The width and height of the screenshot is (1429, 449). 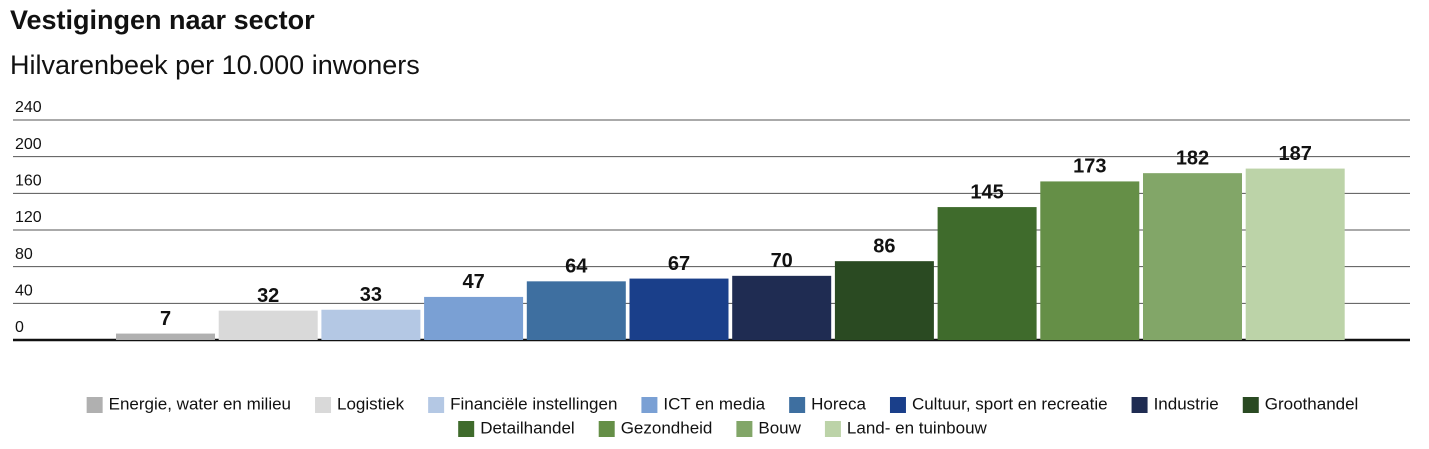 What do you see at coordinates (28, 144) in the screenshot?
I see `y-tick-label: 200` at bounding box center [28, 144].